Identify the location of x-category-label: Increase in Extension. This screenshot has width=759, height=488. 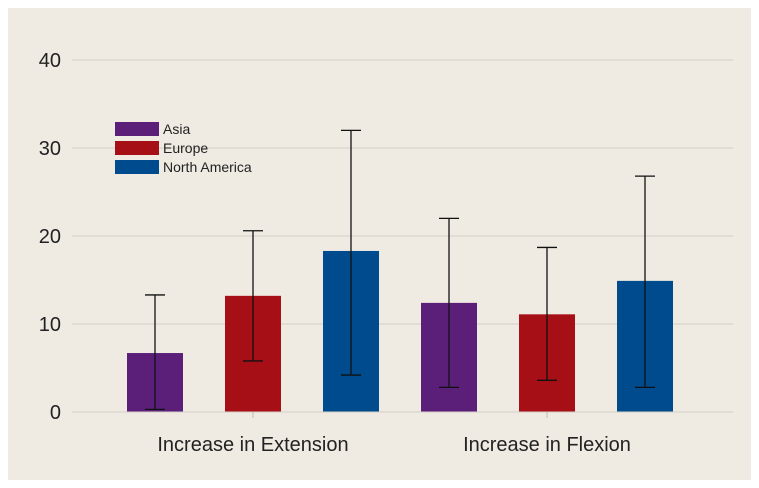
(252, 445).